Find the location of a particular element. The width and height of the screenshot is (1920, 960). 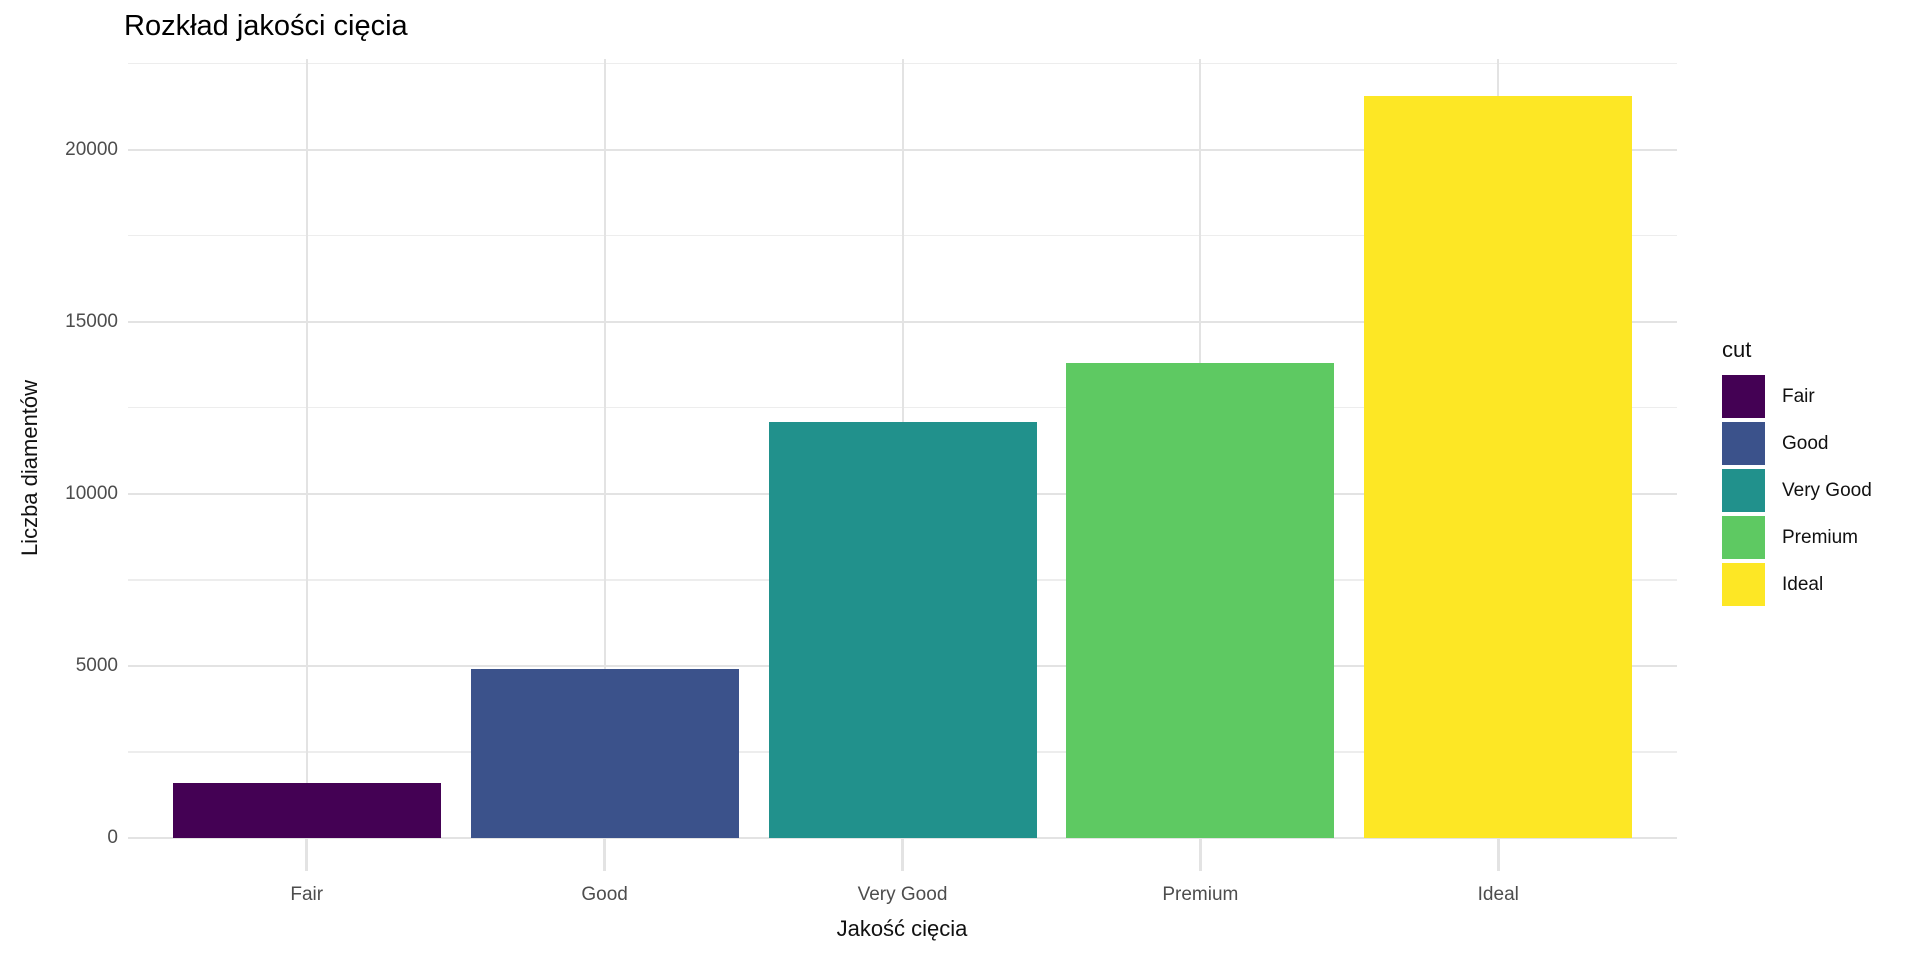

bar-premium is located at coordinates (1200, 600).